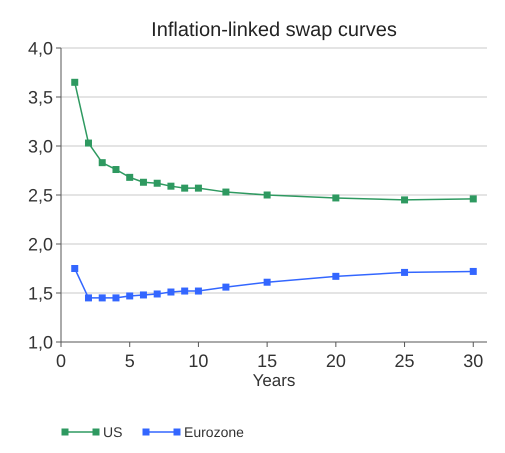 This screenshot has width=505, height=453. Describe the element at coordinates (198, 361) in the screenshot. I see `x-tick-label: 10` at that location.